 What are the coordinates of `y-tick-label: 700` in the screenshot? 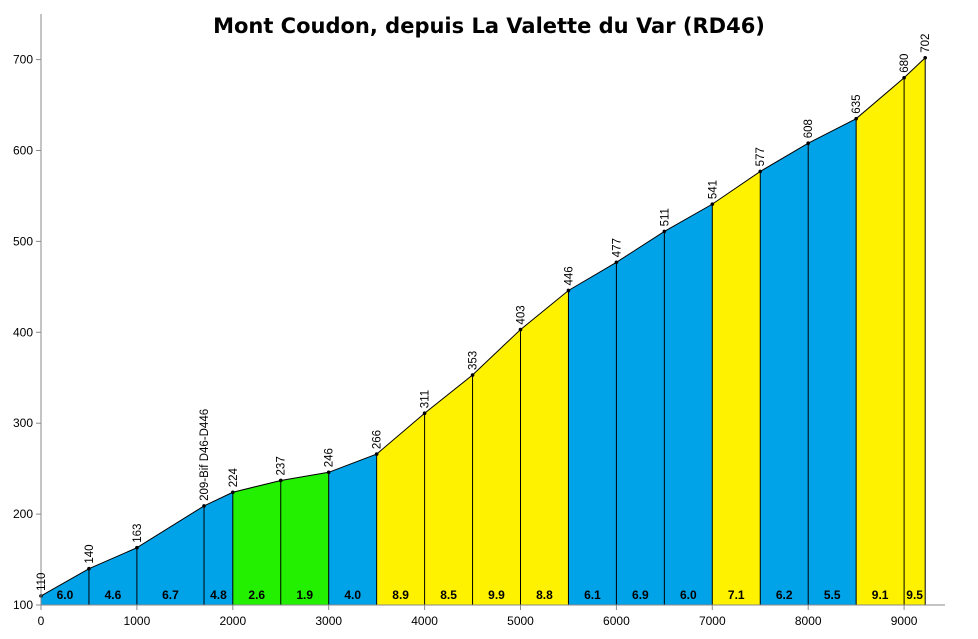 It's located at (23, 60).